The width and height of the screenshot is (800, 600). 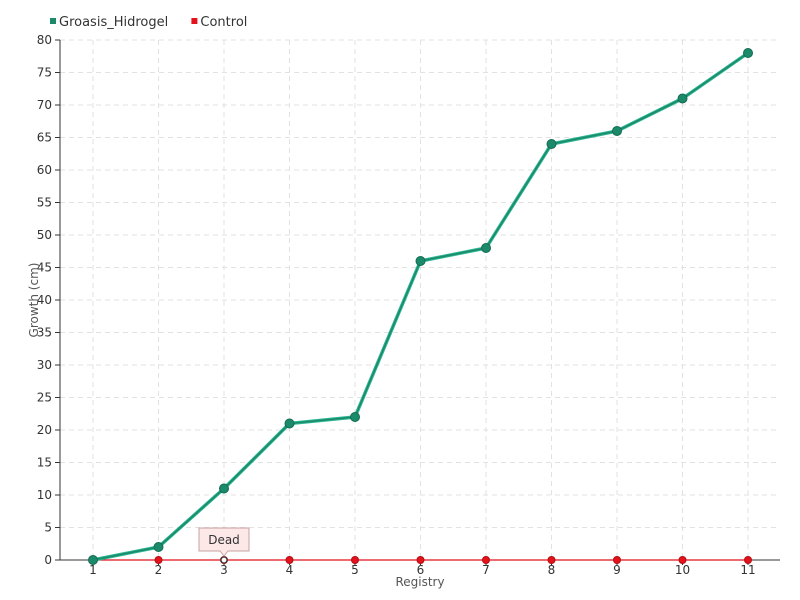 I want to click on x-tick-label: 6, so click(x=421, y=570).